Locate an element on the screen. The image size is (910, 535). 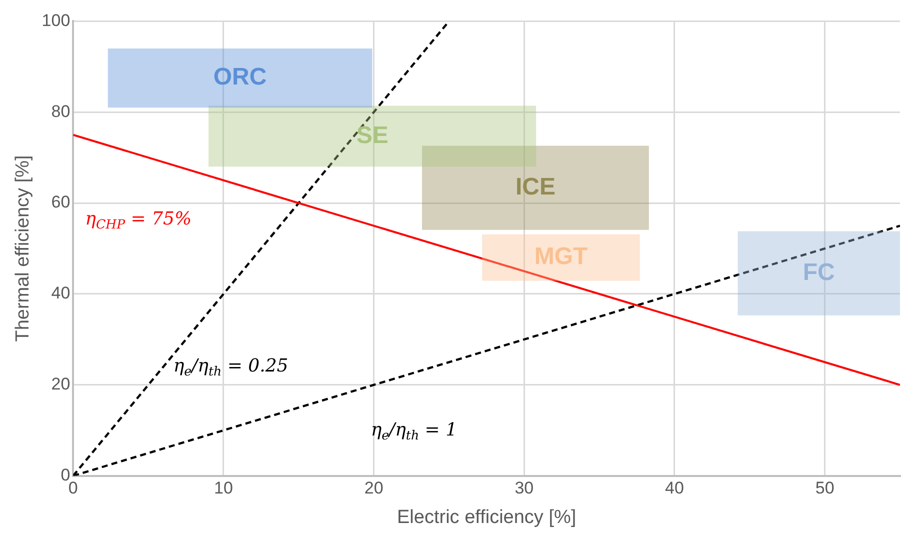
y-tick-label: 0 is located at coordinates (65, 474).